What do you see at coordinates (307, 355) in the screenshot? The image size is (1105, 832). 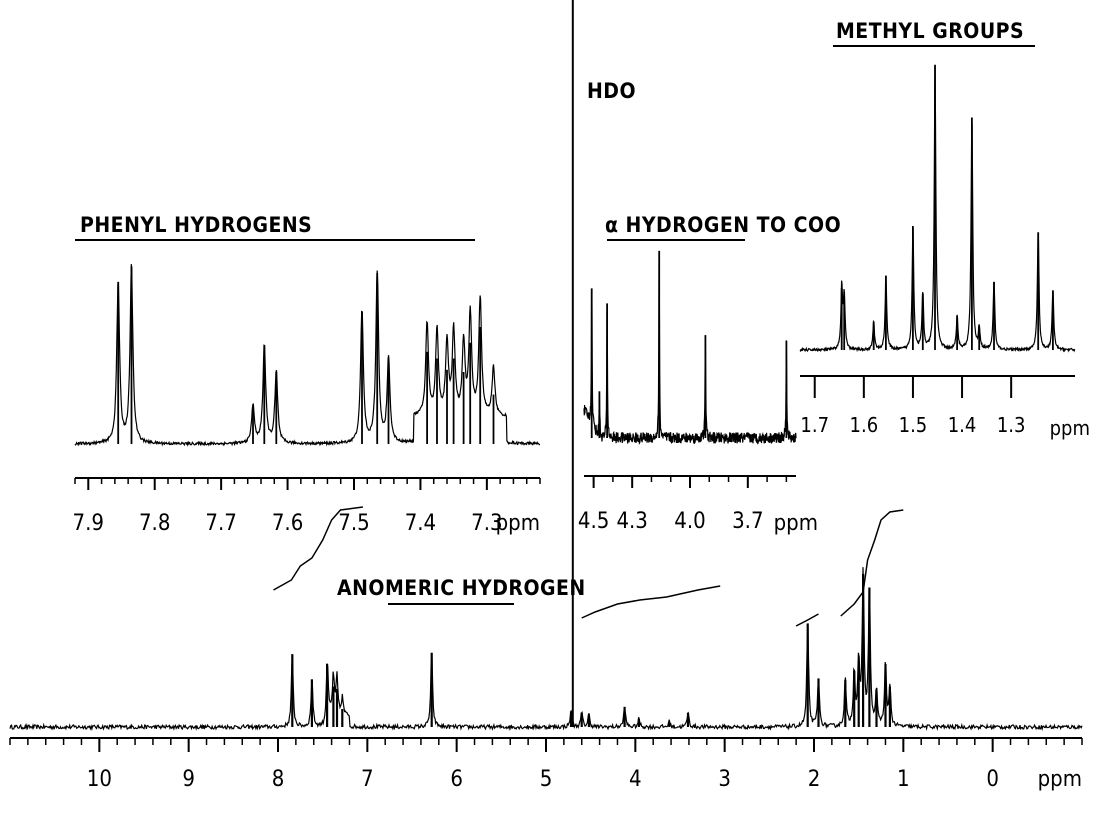 I see `phenyl-spectrum-trace` at bounding box center [307, 355].